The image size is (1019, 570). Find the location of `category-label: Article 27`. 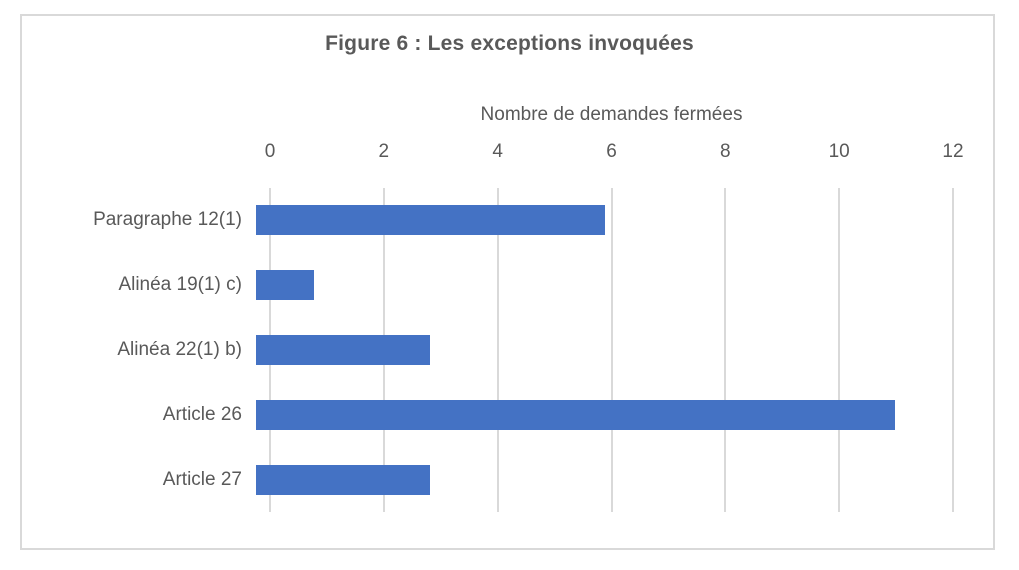

category-label: Article 27 is located at coordinates (202, 479).